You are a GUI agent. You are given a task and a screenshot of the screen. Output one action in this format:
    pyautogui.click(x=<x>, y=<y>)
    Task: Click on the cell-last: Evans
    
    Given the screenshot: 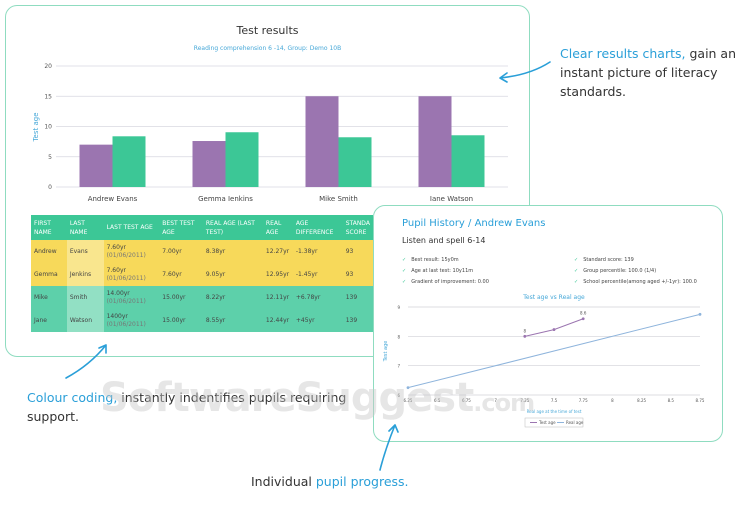 What is the action you would take?
    pyautogui.click(x=85, y=251)
    